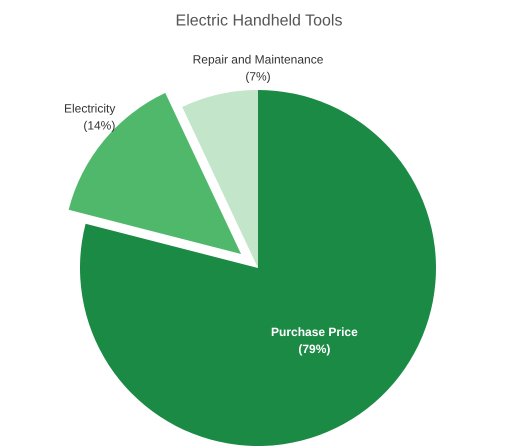 The image size is (518, 448). I want to click on data-label: (14%), so click(99, 125).